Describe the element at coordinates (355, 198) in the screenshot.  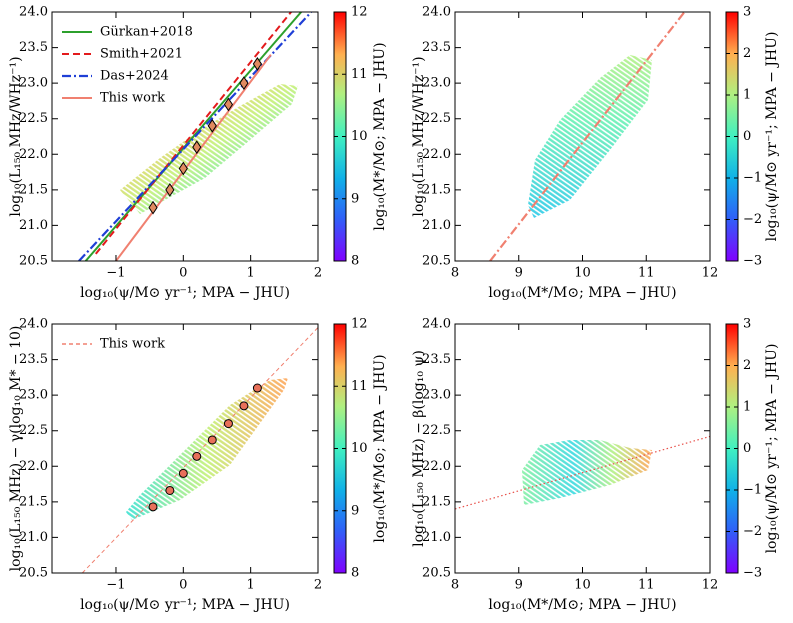
I see `colorbar-tick-label: 9` at that location.